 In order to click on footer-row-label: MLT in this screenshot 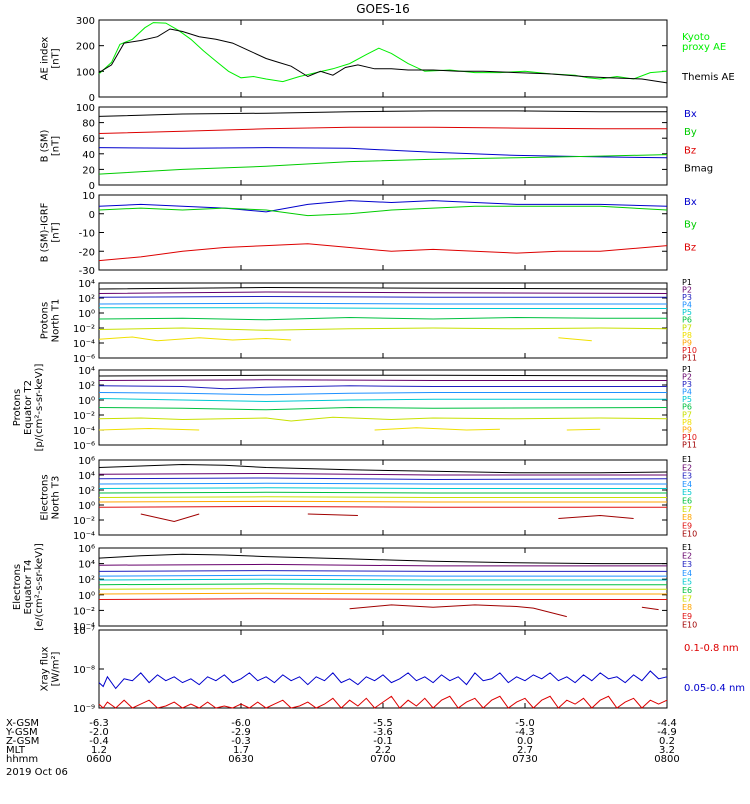, I will do `click(16, 750)`.